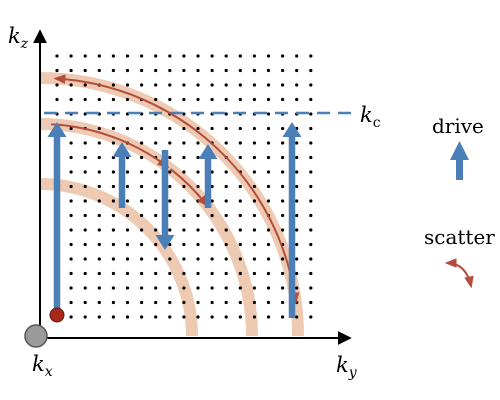 The height and width of the screenshot is (400, 500). What do you see at coordinates (36, 336) in the screenshot?
I see `origin-dot` at bounding box center [36, 336].